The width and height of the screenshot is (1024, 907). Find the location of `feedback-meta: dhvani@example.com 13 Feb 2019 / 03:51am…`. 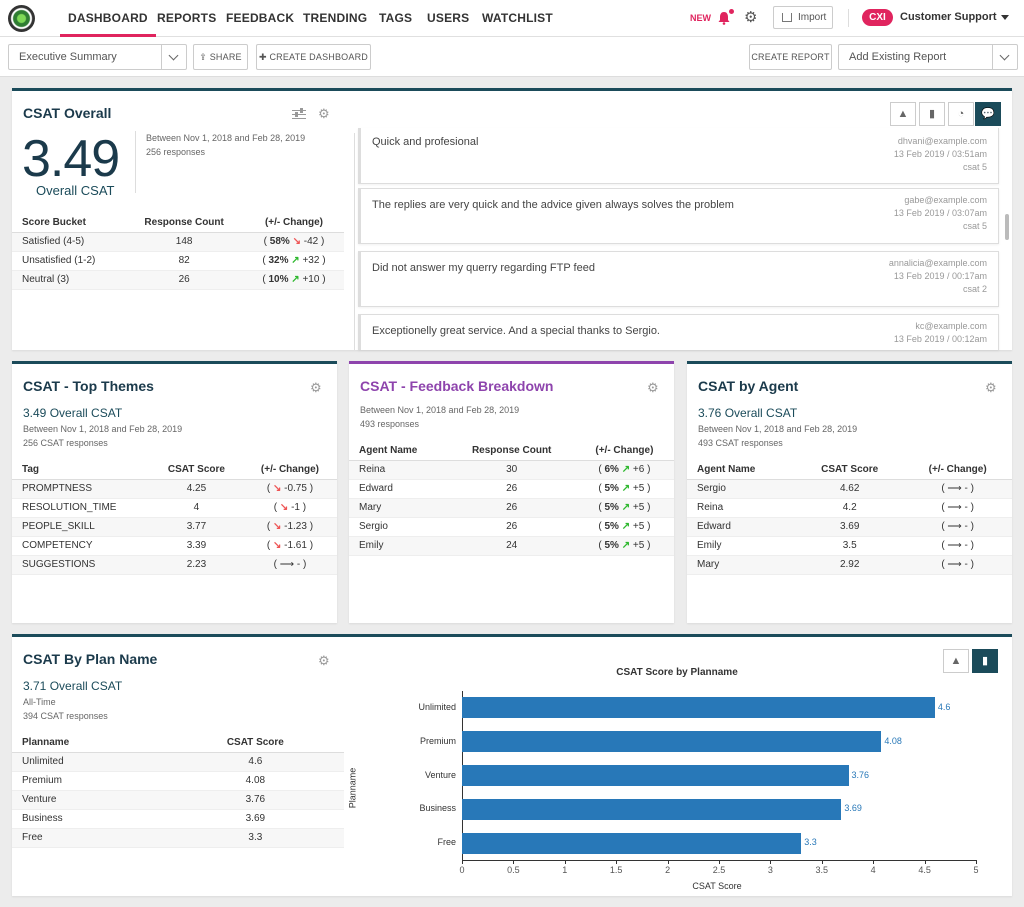

feedback-meta: dhvani@example.com 13 Feb 2019 / 03:51am… is located at coordinates (940, 154).